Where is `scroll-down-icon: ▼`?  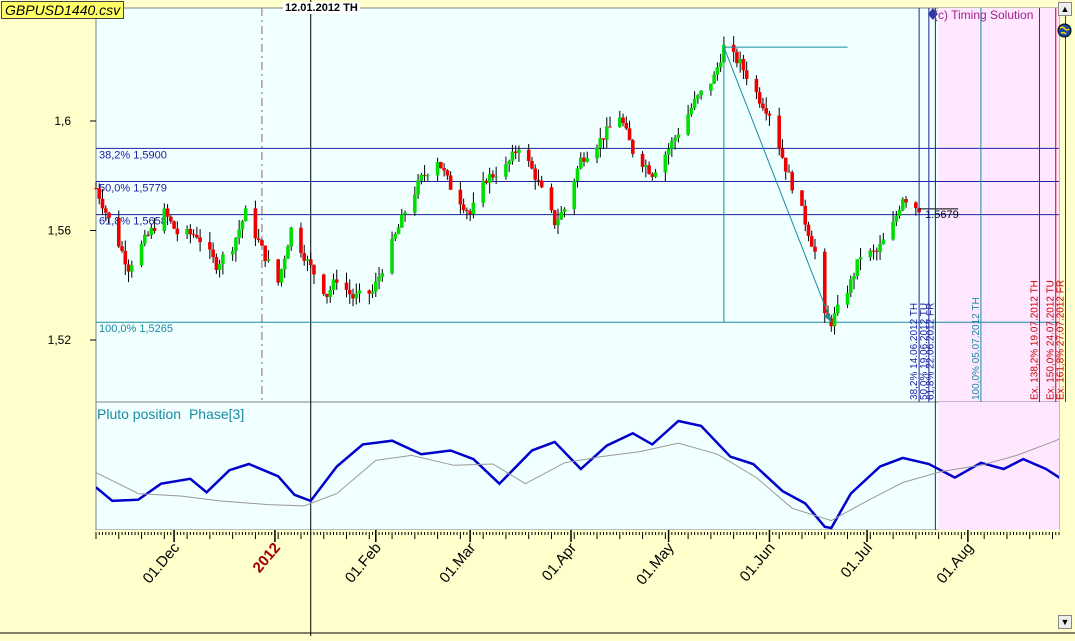 scroll-down-icon: ▼ is located at coordinates (1065, 622).